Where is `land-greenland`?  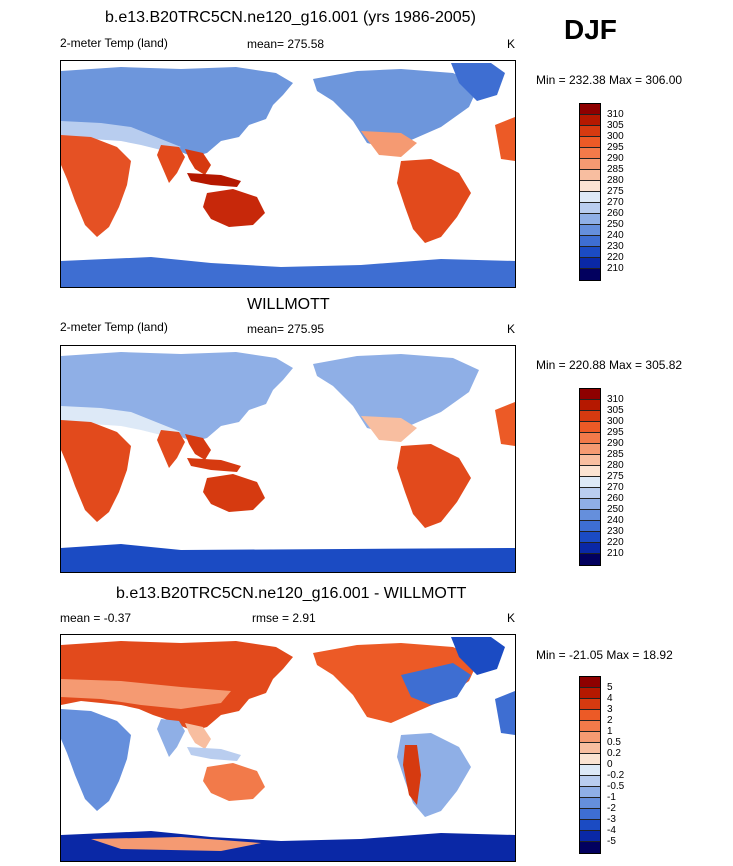 land-greenland is located at coordinates (478, 656).